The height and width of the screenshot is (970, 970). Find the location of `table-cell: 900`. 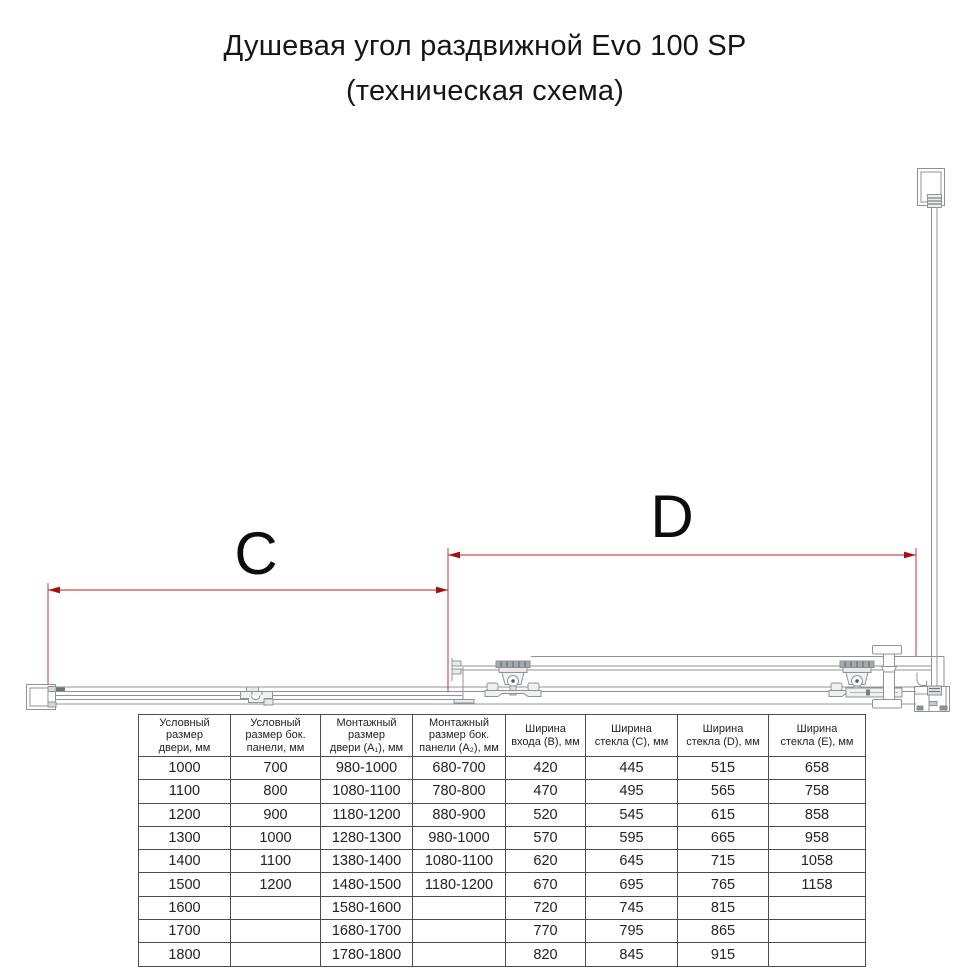

table-cell: 900 is located at coordinates (275, 814).